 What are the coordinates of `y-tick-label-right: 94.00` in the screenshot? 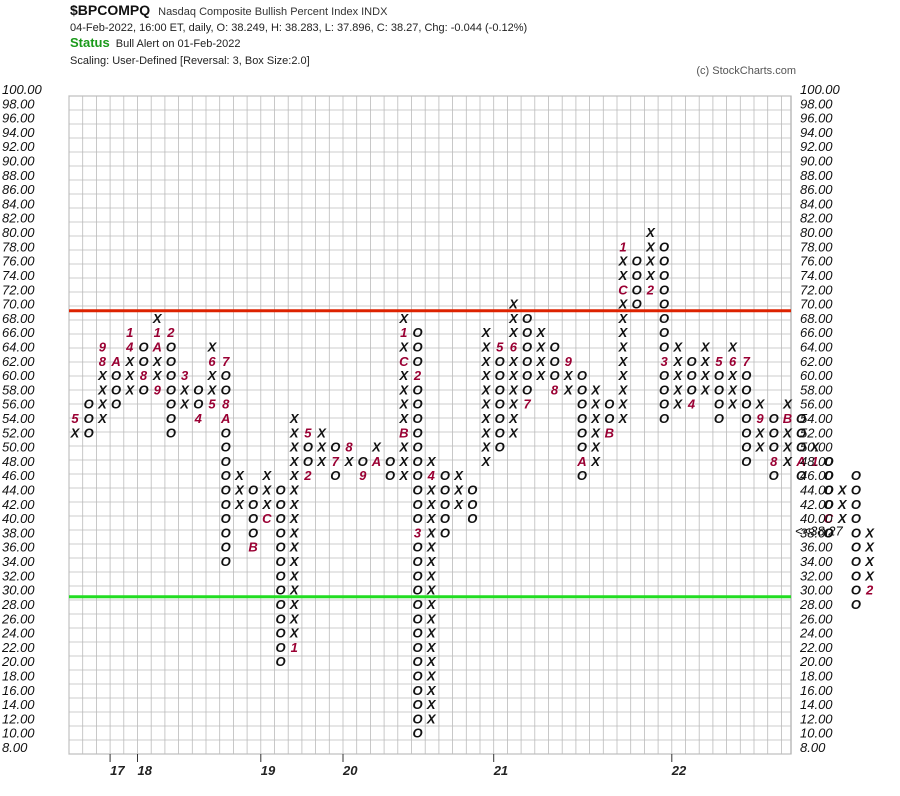 It's located at (816, 132).